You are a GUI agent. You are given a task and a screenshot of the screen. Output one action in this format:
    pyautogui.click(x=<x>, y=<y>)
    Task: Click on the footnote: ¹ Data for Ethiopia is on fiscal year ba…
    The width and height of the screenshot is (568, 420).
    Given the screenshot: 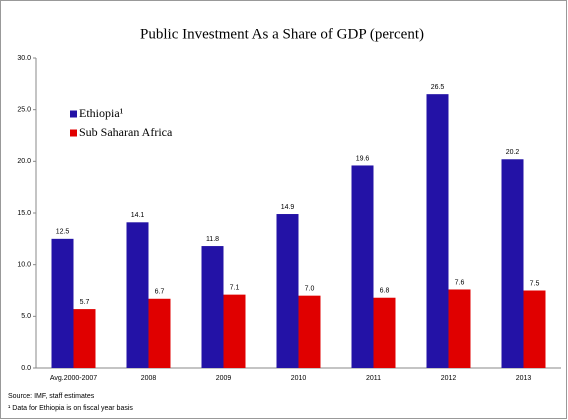 What is the action you would take?
    pyautogui.click(x=70, y=408)
    